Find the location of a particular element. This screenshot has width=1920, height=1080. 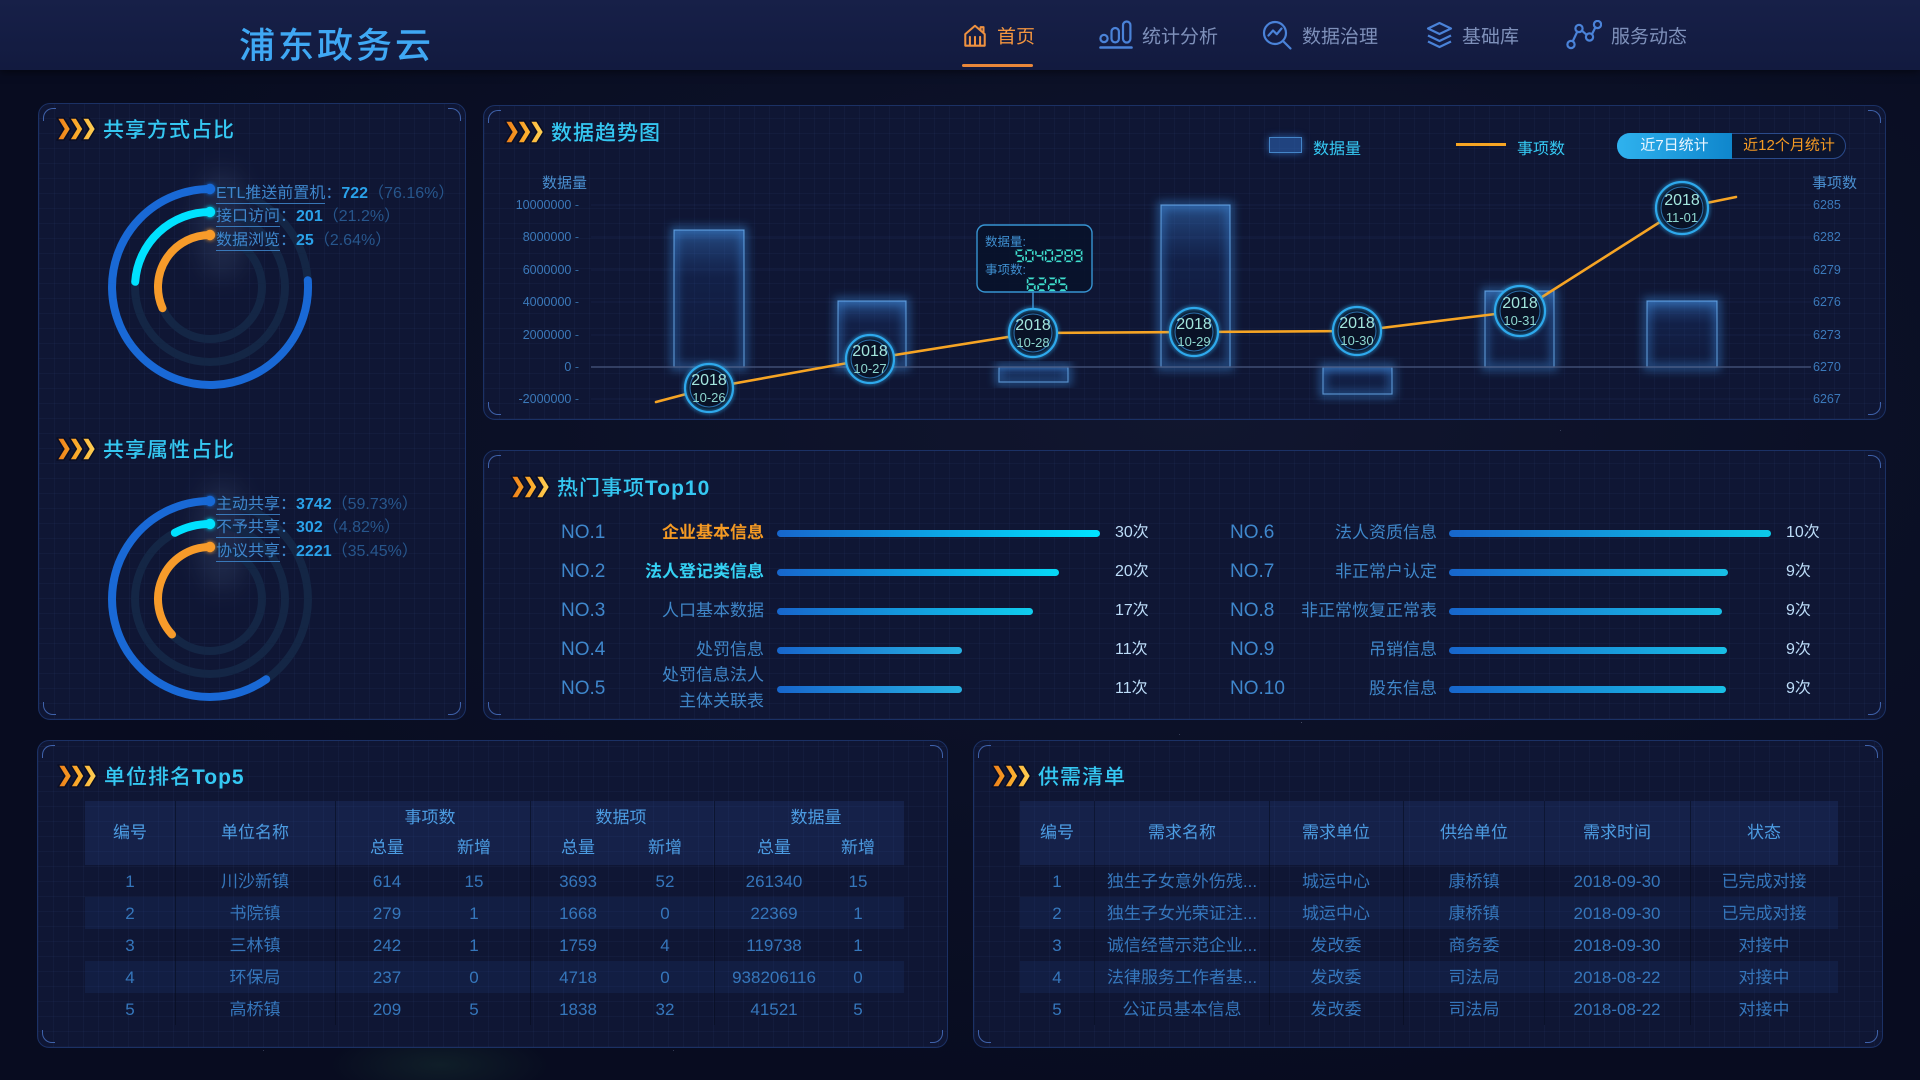

svg-text: 10-29 is located at coordinates (1193, 341).